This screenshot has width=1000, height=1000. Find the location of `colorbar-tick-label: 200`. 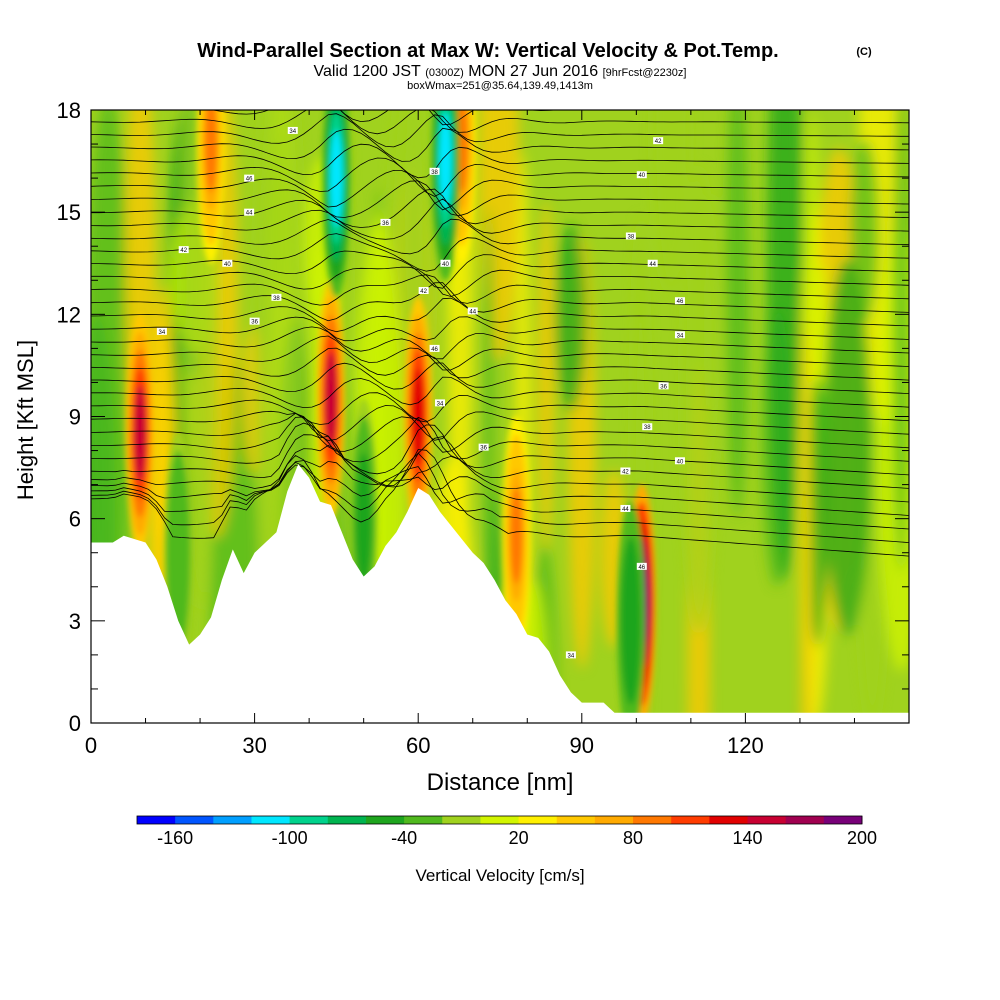

colorbar-tick-label: 200 is located at coordinates (862, 838).